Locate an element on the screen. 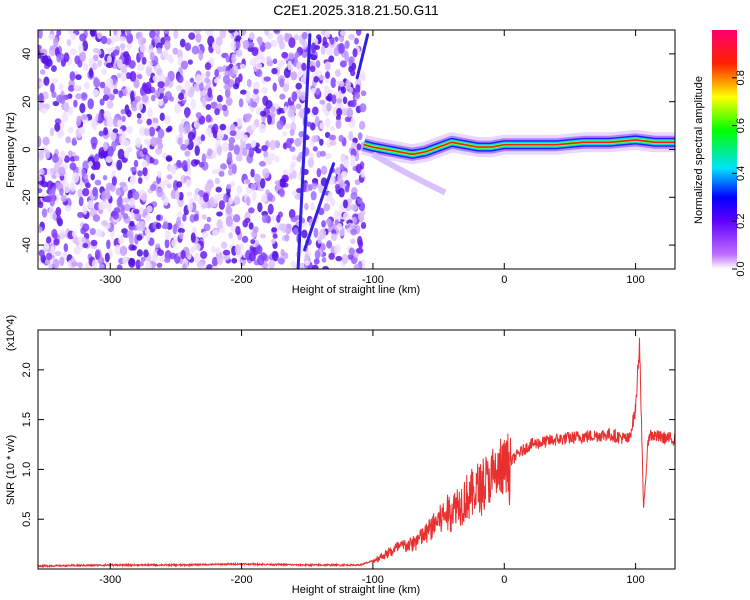 The image size is (750, 600). snr-y-label: SNR (10 * v/v) is located at coordinates (11, 470).